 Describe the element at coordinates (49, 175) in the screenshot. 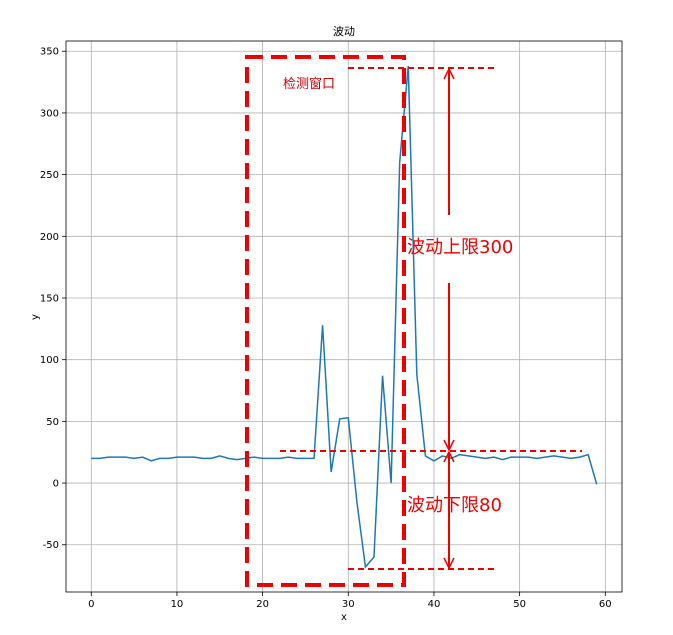

I see `y-tick-label: 250` at that location.